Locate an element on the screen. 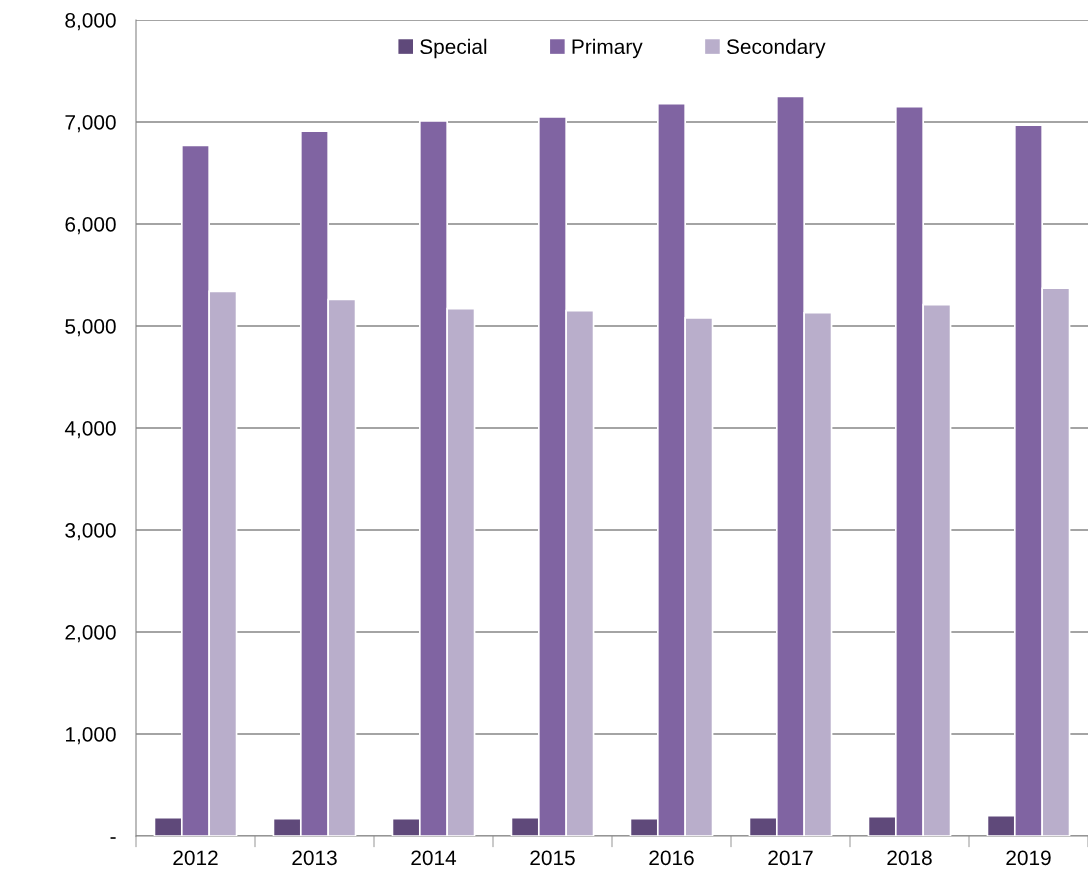 The width and height of the screenshot is (1088, 890). x-tick-label: 2016 is located at coordinates (671, 858).